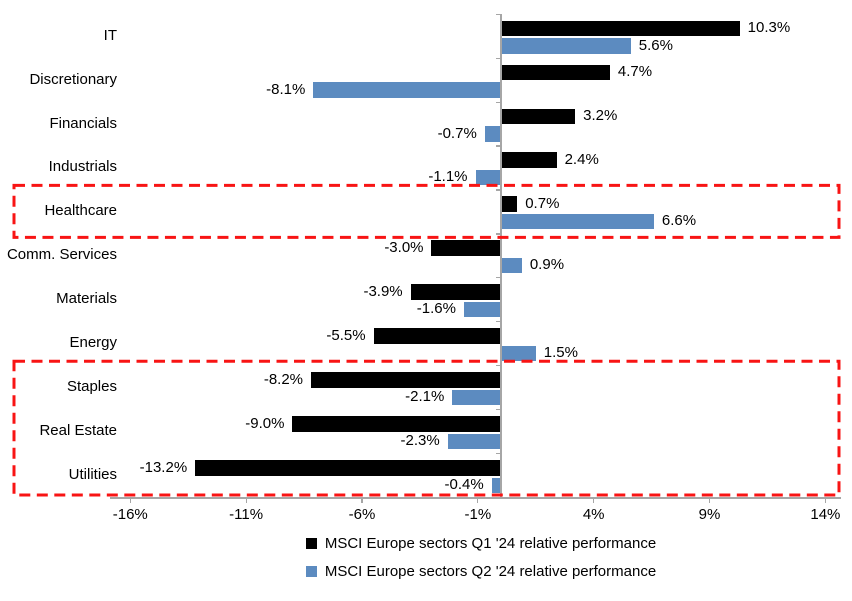  What do you see at coordinates (655, 45) in the screenshot?
I see `value-label: 5.6%` at bounding box center [655, 45].